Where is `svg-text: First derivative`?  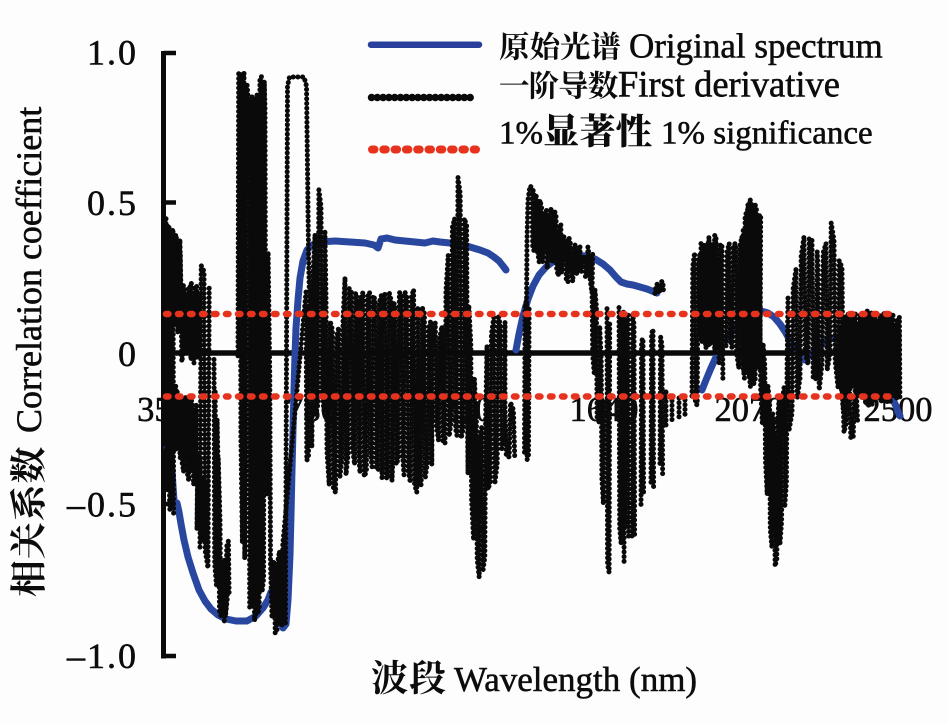
svg-text: First derivative is located at coordinates (729, 84).